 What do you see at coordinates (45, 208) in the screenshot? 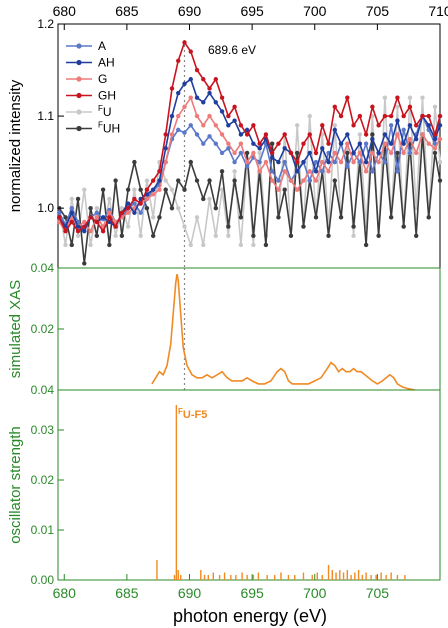
I see `intensity-y-tick-label: 1.0` at bounding box center [45, 208].